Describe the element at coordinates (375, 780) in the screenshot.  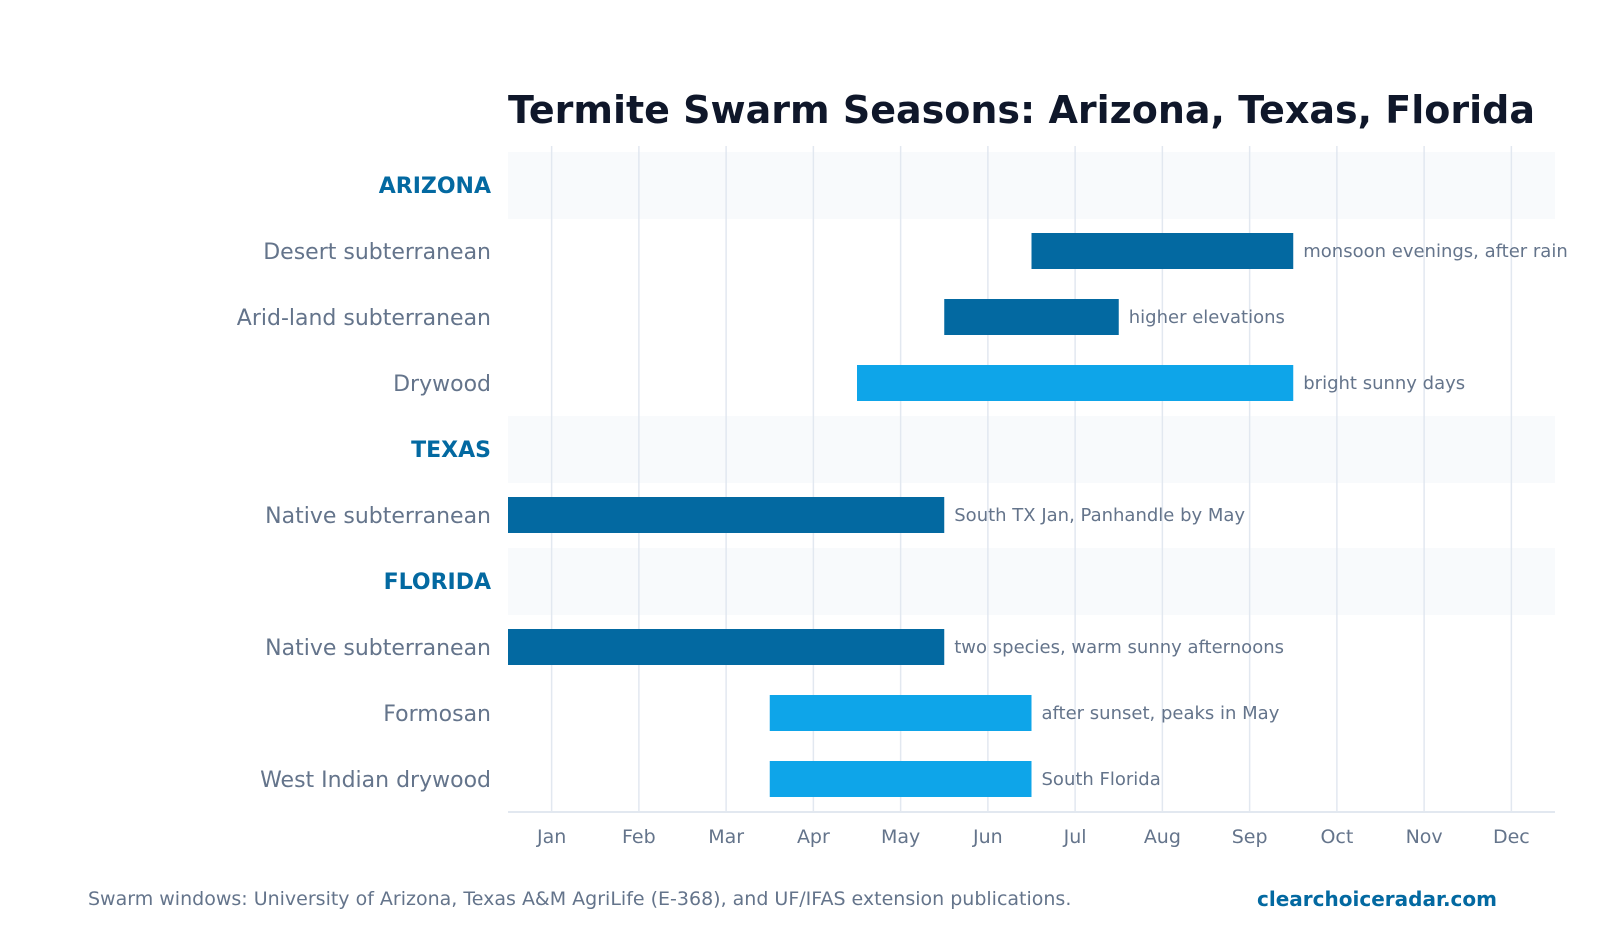
I see `species-label: West Indian drywood` at that location.